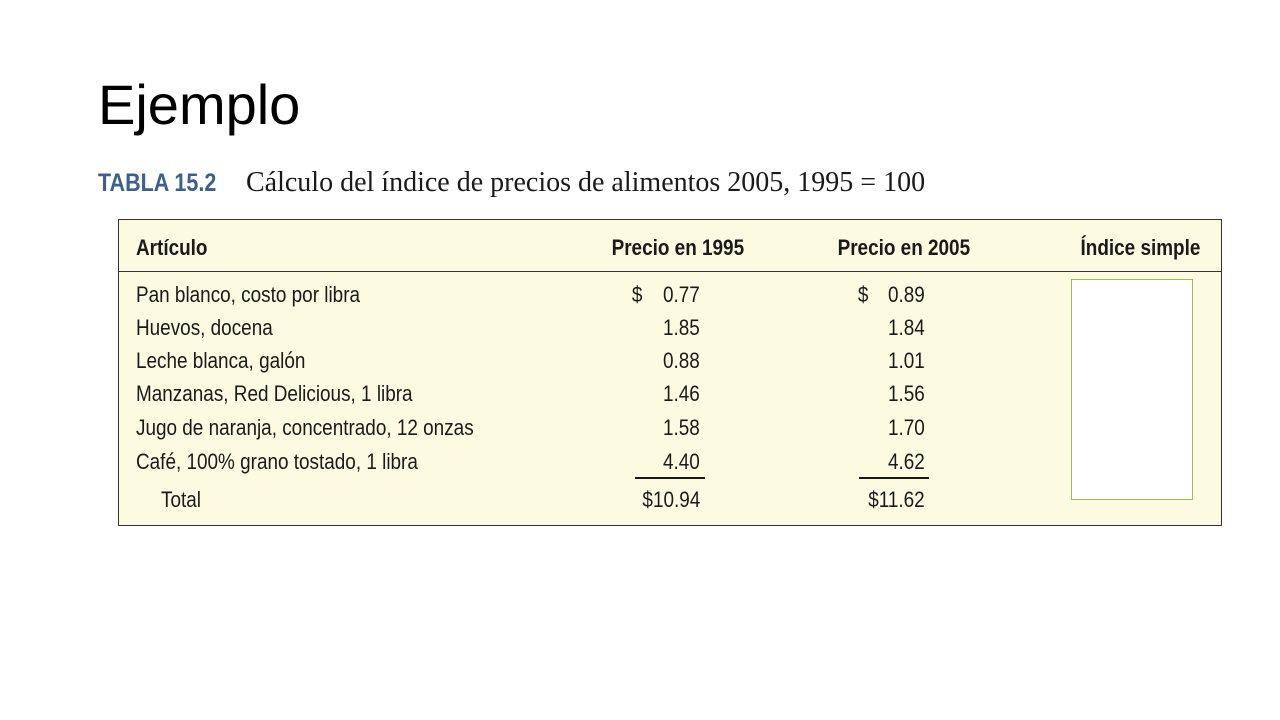  I want to click on row-price-1995: 1.46, so click(681, 393).